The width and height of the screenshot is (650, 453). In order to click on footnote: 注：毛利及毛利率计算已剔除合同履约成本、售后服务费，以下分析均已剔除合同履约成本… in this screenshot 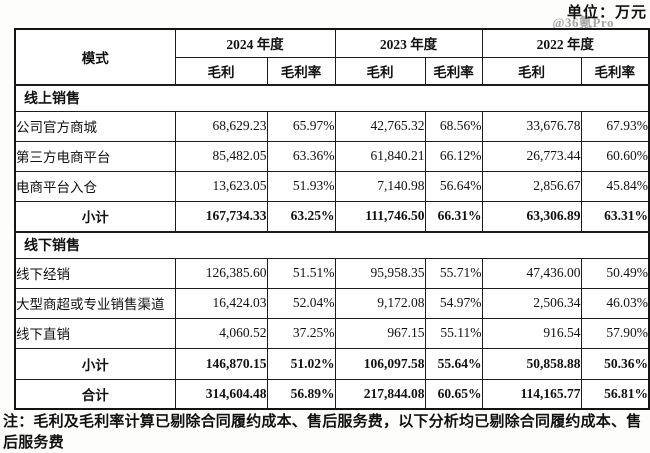, I will do `click(322, 432)`.